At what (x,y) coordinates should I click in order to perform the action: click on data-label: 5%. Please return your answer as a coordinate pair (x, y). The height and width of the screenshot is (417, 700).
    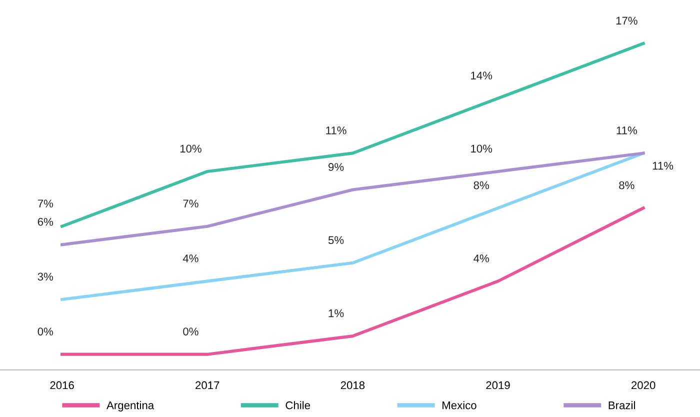
    Looking at the image, I should click on (336, 240).